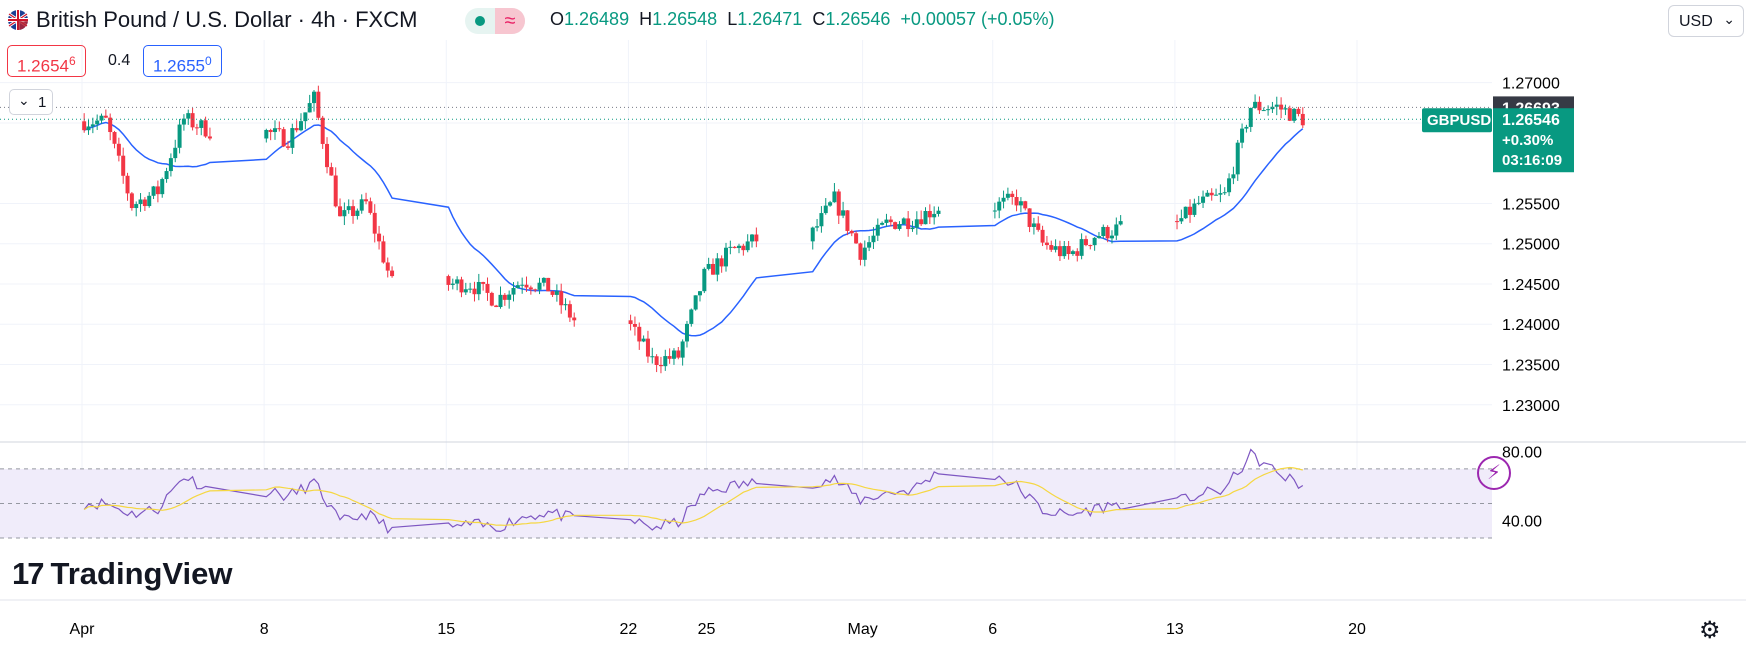 The image size is (1746, 657). I want to click on high-value: 1.26548, so click(685, 19).